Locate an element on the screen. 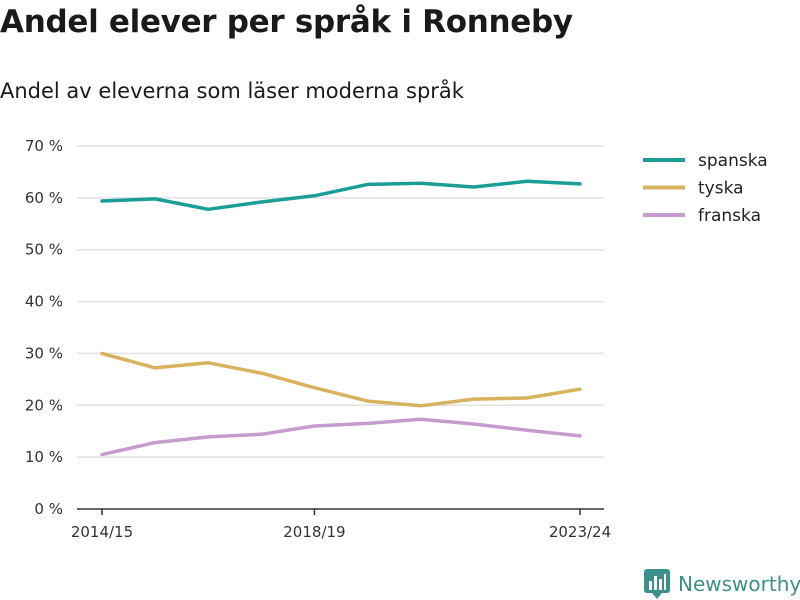 The width and height of the screenshot is (800, 600). chart-title: Andel elever per språk i Ronneby is located at coordinates (286, 22).